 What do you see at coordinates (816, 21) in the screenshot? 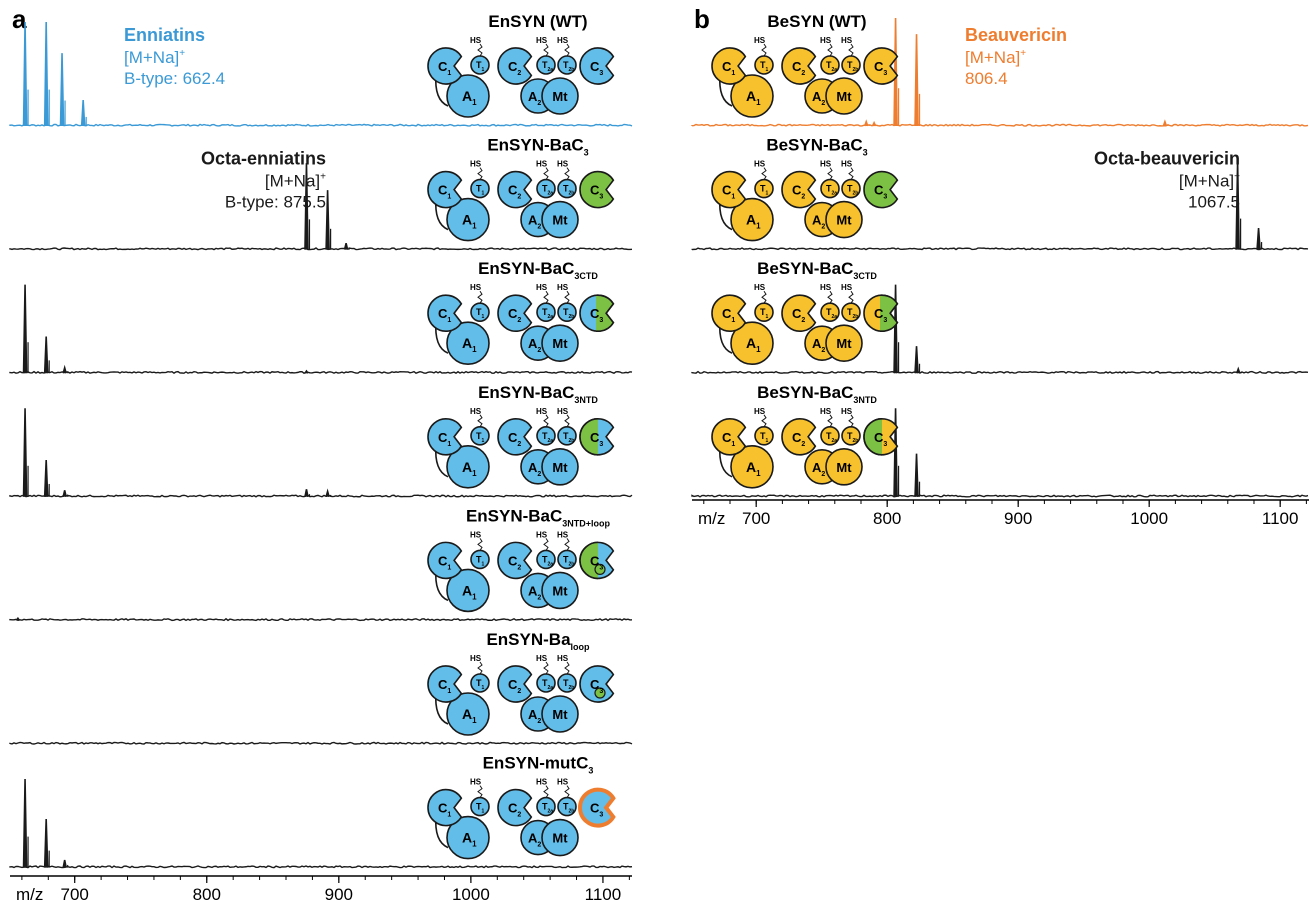
I see `construct-title-base: BeSYN (WT)` at bounding box center [816, 21].